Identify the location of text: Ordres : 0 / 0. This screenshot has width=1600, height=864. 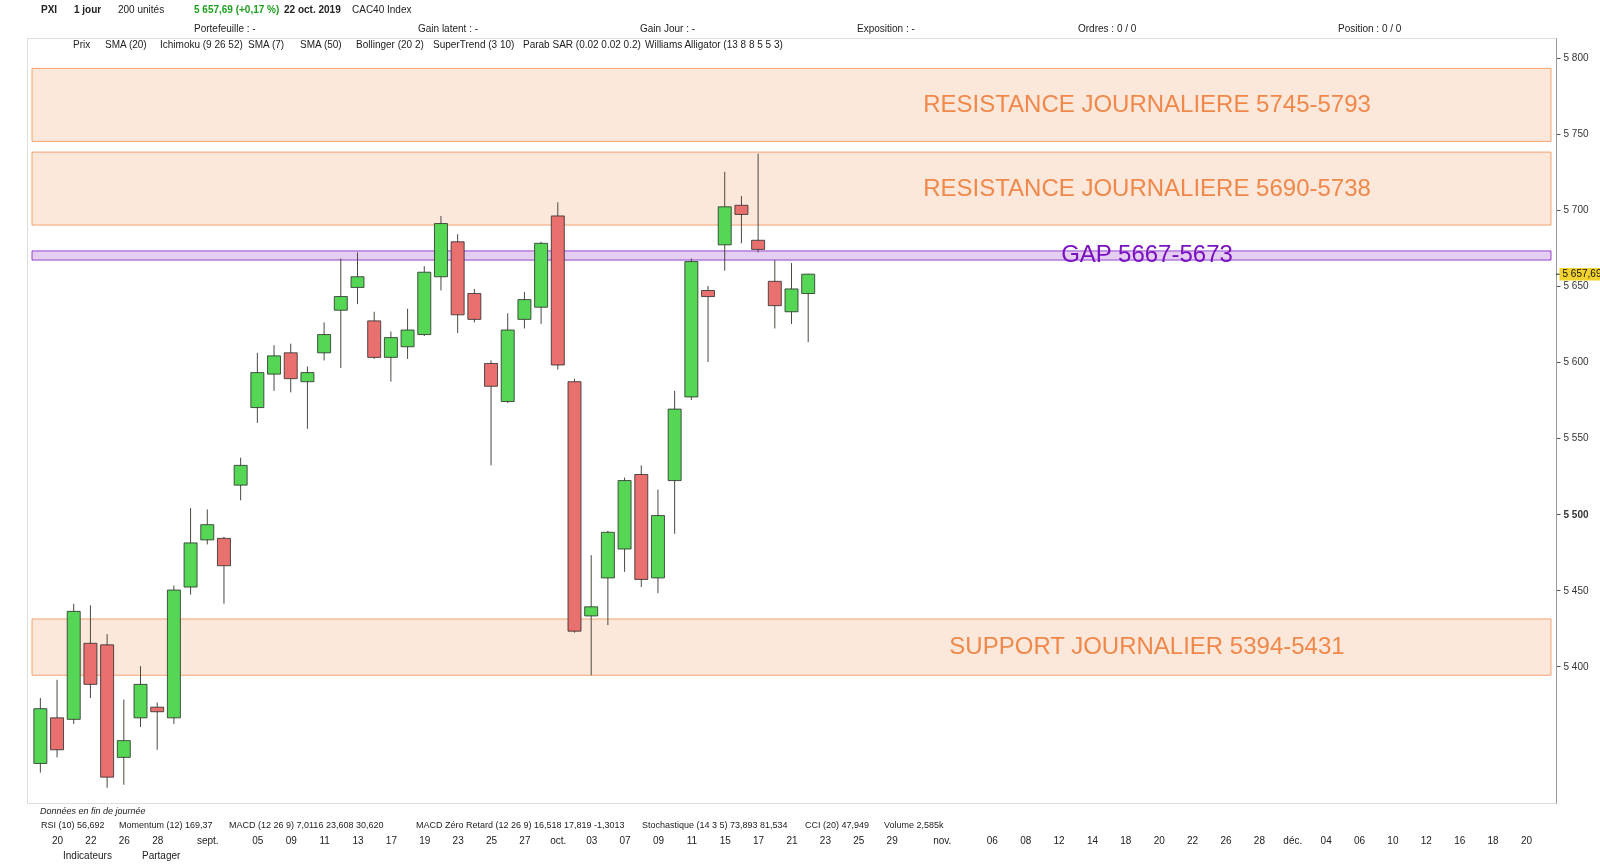
(1107, 28).